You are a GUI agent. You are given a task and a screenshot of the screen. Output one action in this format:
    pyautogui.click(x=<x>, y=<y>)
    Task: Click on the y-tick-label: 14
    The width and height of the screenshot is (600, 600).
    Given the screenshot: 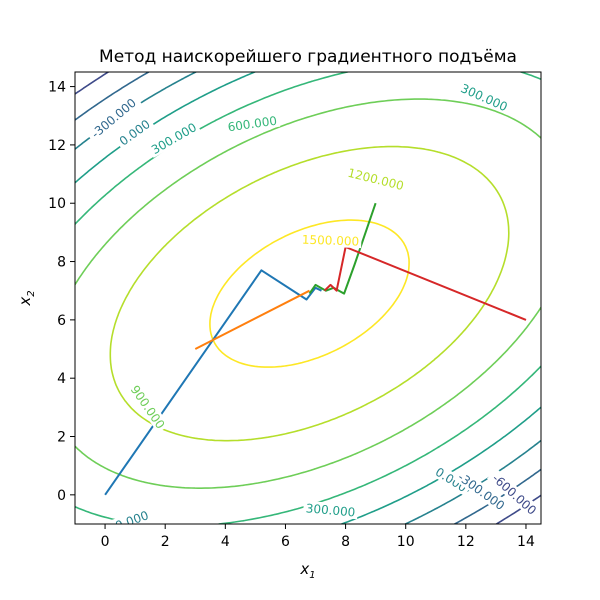 What is the action you would take?
    pyautogui.click(x=57, y=88)
    